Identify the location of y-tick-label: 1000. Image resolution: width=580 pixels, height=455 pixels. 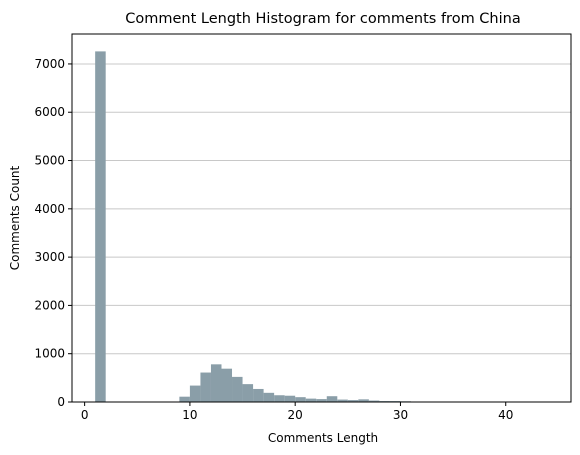
(49, 354).